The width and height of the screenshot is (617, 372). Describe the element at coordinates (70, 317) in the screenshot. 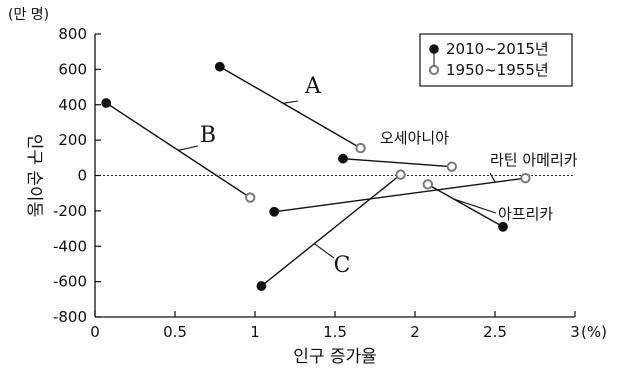

I see `y-tick-label: -800` at that location.